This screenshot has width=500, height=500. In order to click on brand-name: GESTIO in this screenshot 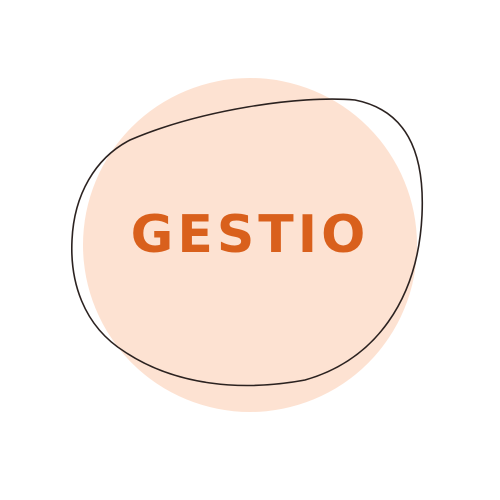, I will do `click(250, 235)`.